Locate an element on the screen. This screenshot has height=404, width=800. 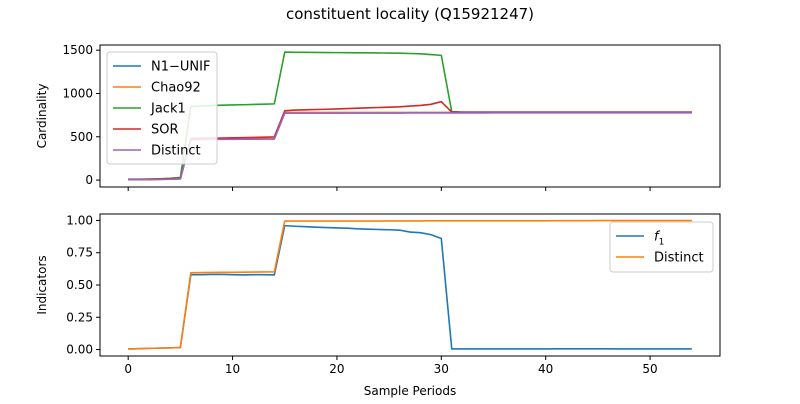
x-tick-label: 10 is located at coordinates (232, 369).